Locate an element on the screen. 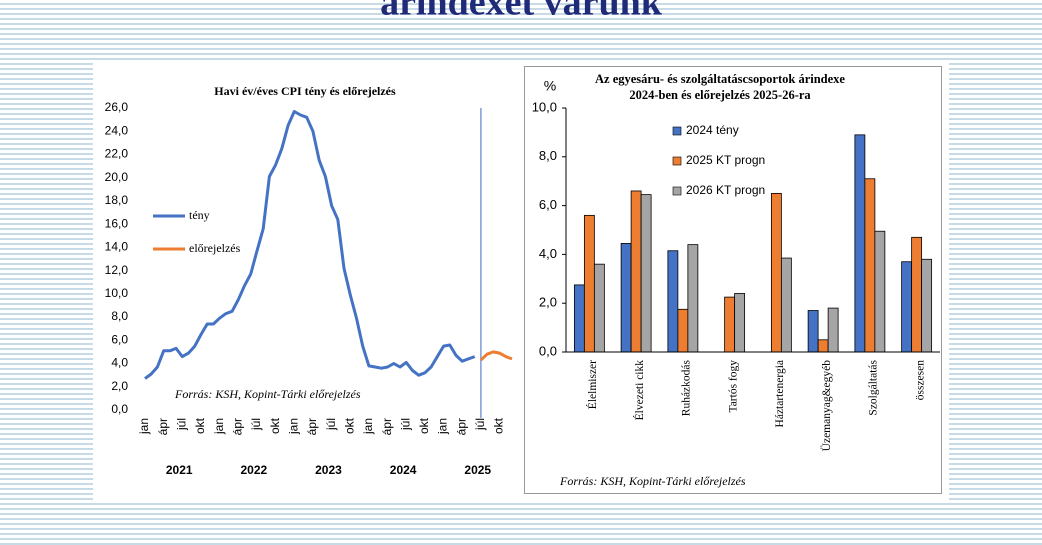  year-label: 2024 is located at coordinates (403, 470).